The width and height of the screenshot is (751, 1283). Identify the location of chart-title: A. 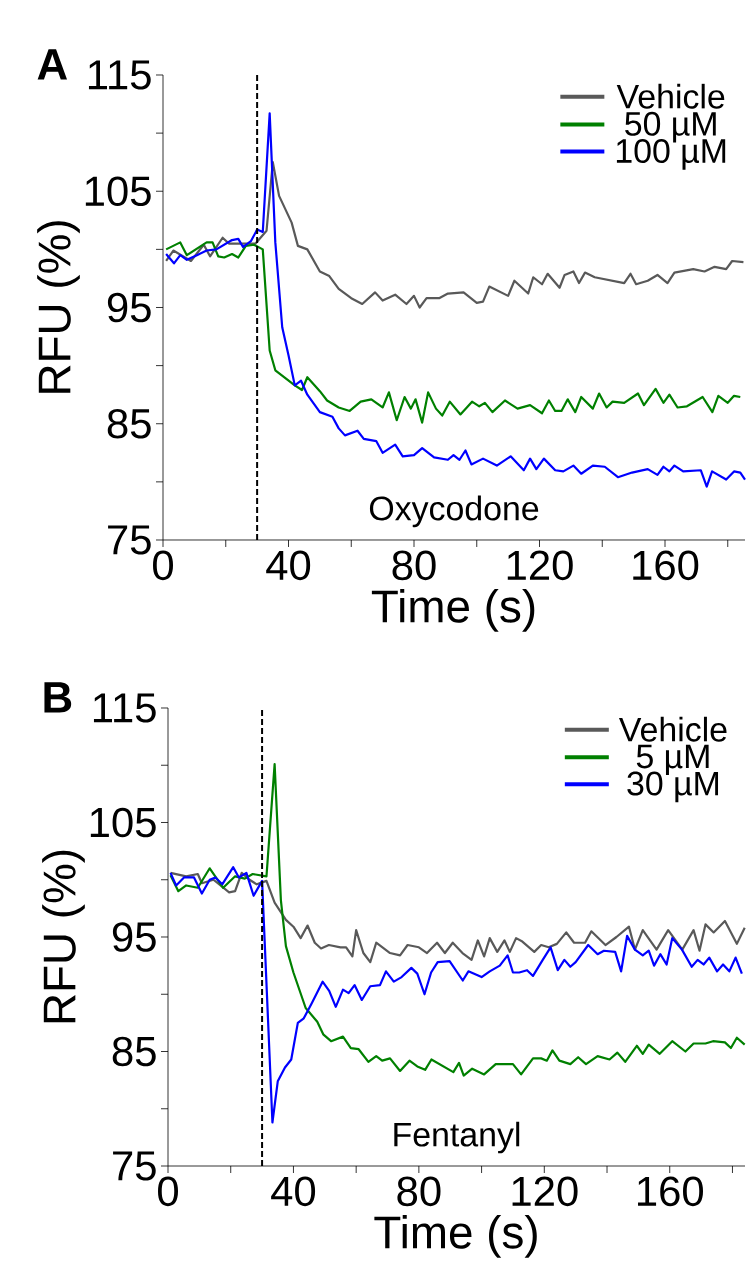
(52, 64).